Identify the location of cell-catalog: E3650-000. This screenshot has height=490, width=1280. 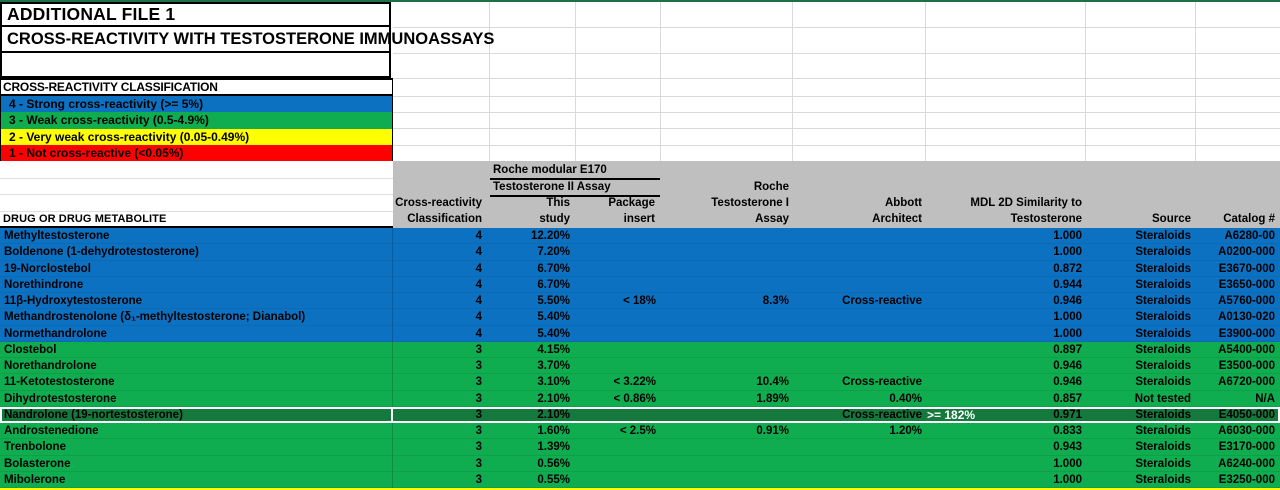
(1246, 284).